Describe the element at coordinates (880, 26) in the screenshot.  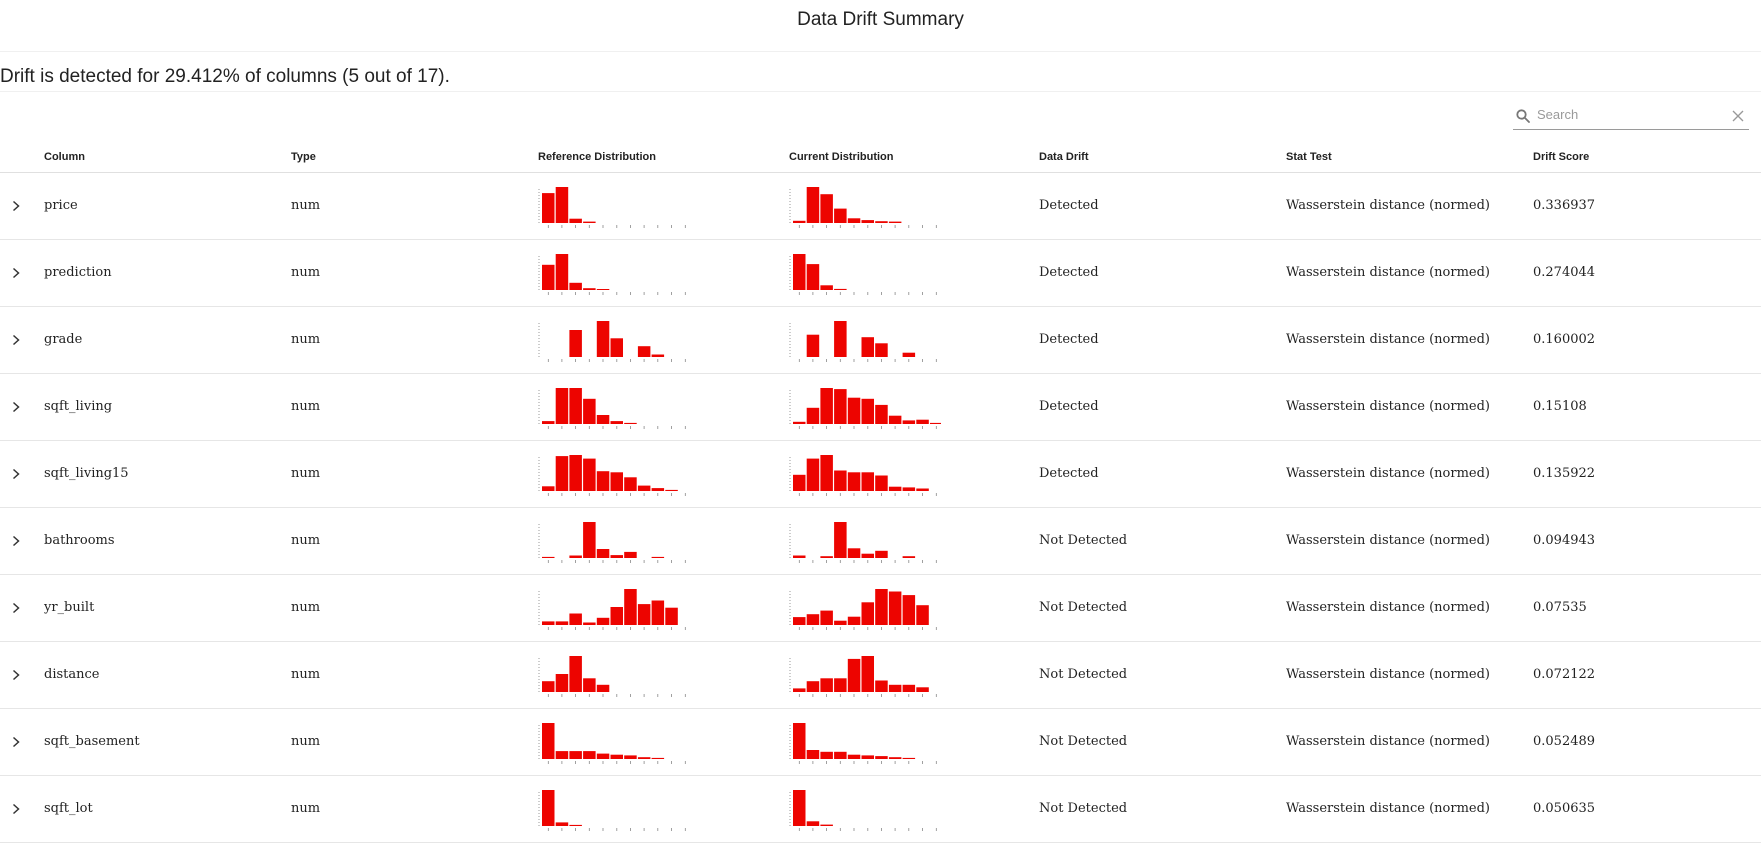
I see `page-title: Data Drift Summary` at that location.